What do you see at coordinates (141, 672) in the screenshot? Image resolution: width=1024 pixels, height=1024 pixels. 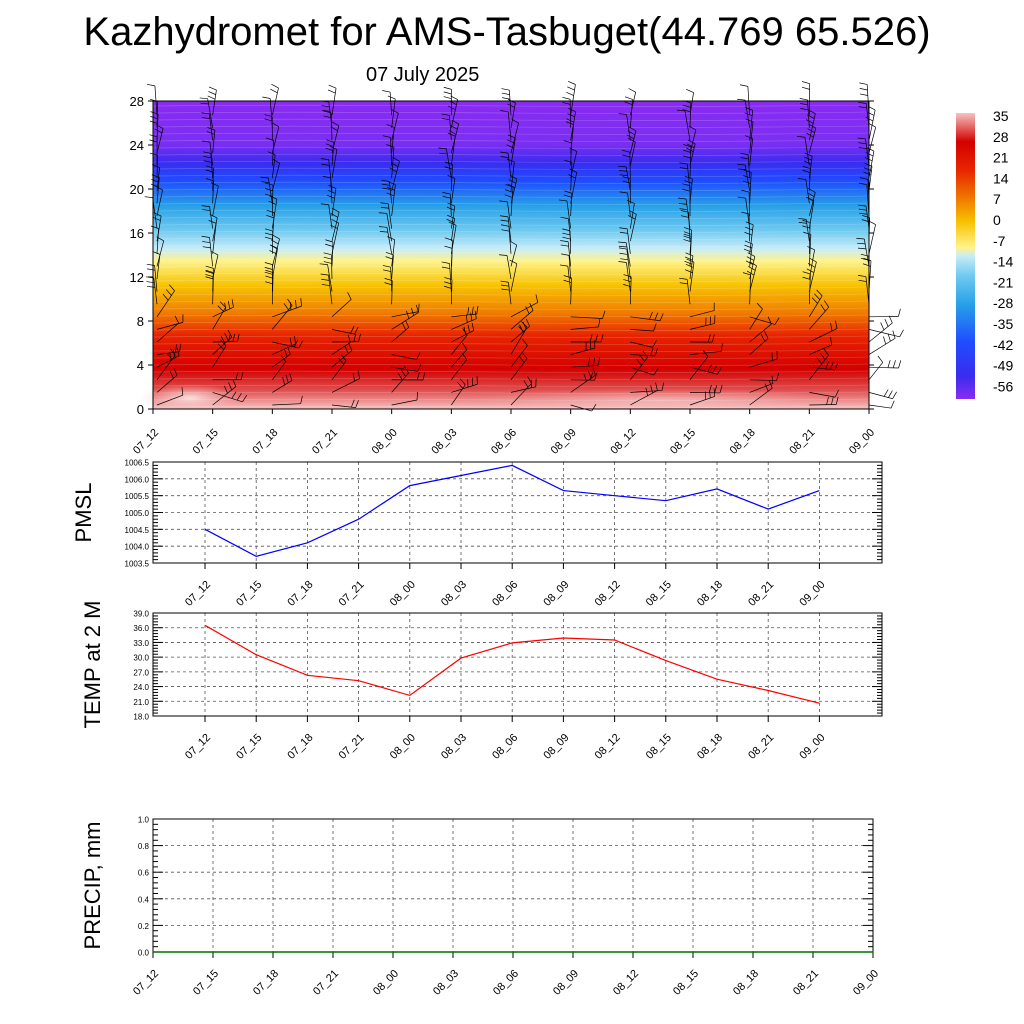 I see `y-tick-label: 27.0` at bounding box center [141, 672].